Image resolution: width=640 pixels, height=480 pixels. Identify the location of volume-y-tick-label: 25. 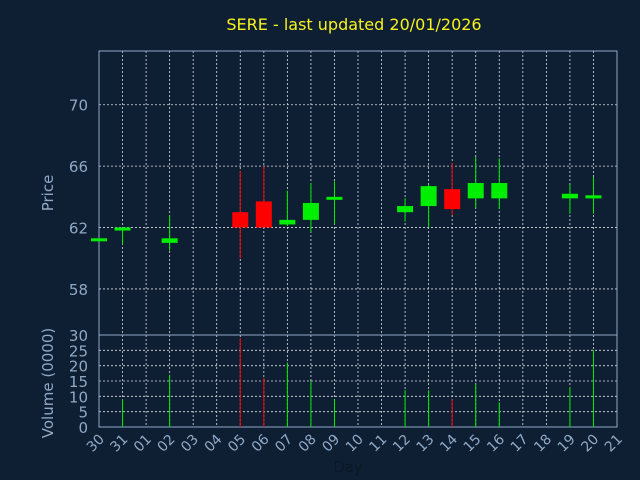
(78, 351).